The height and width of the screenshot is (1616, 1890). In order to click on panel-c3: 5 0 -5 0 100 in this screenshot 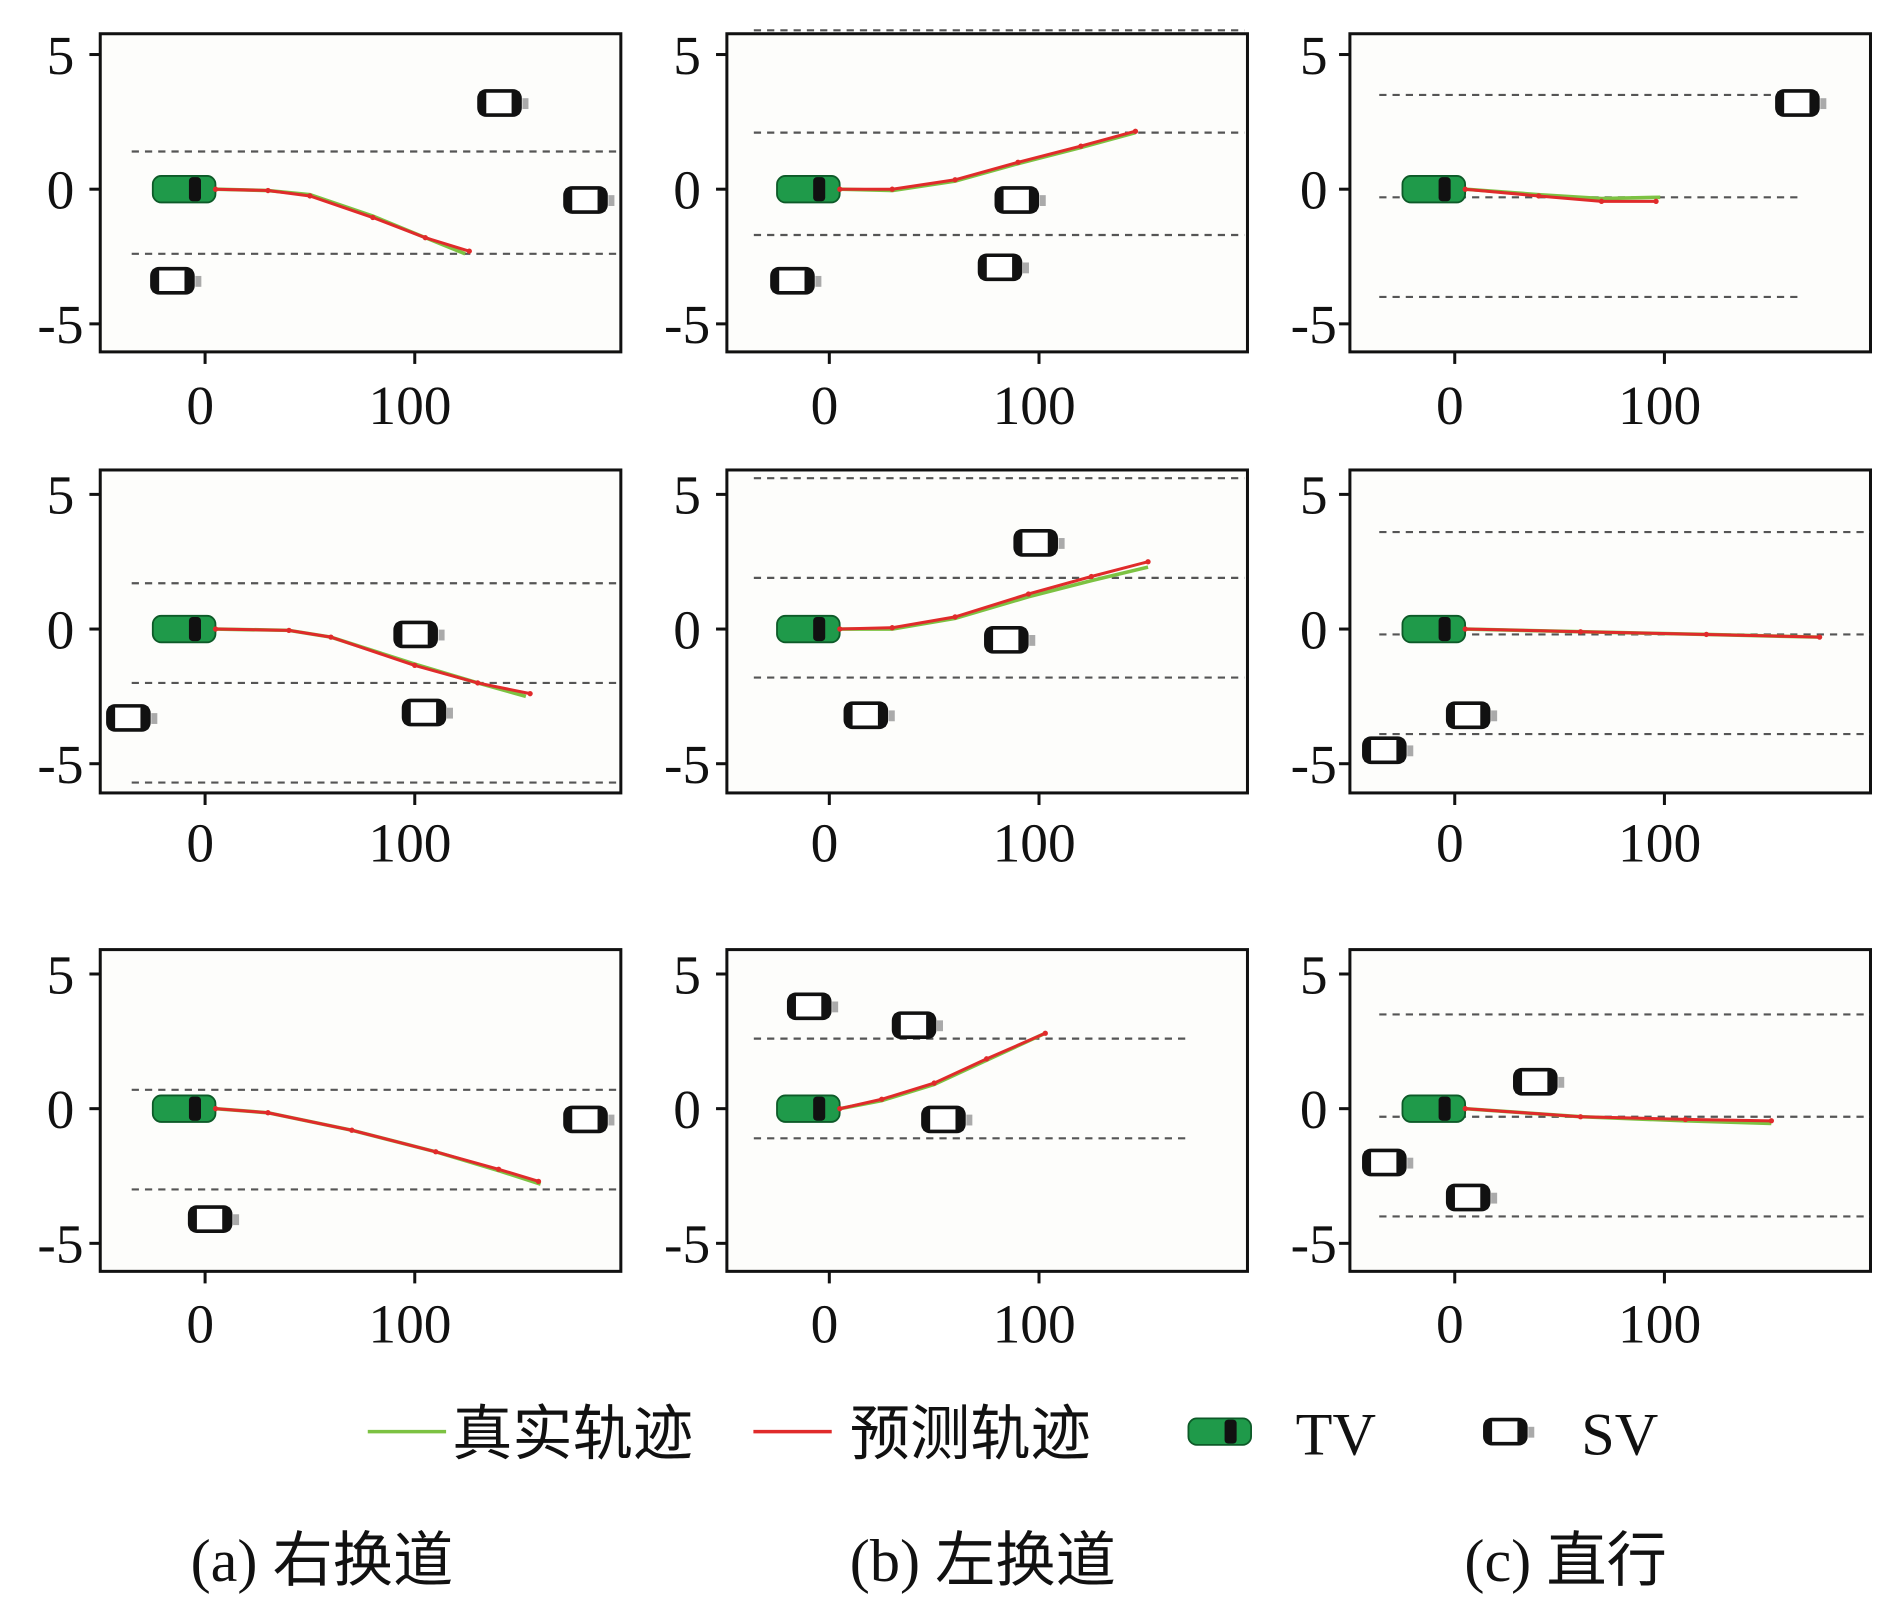, I will do `click(1582, 1149)`.